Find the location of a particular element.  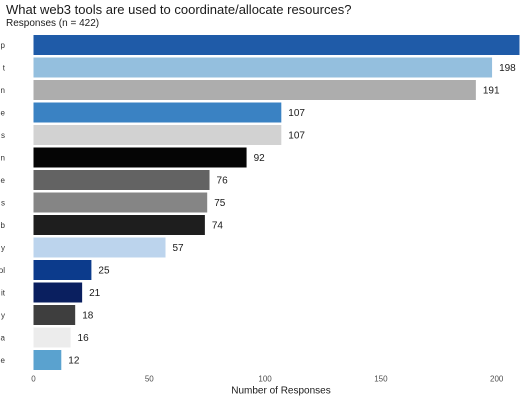

data-label: 12 is located at coordinates (74, 361).